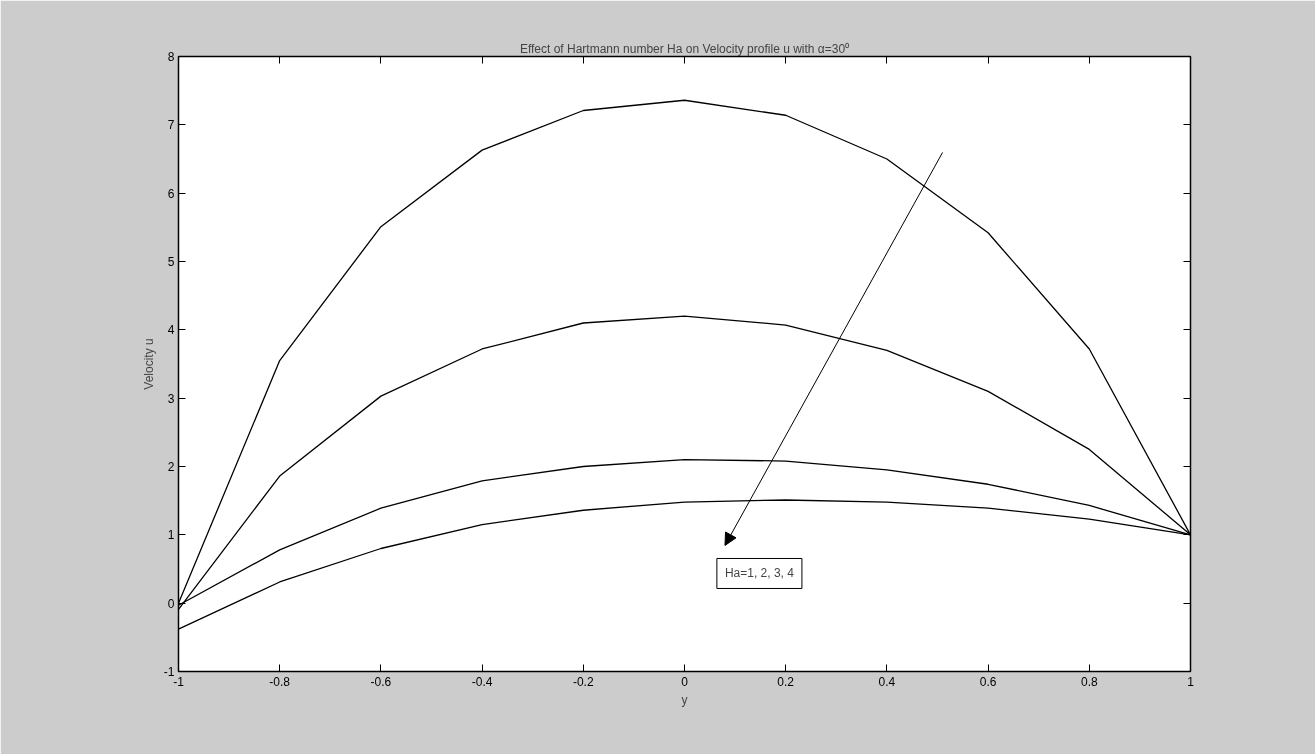 This screenshot has height=754, width=1315. What do you see at coordinates (1191, 681) in the screenshot?
I see `x-tick-label: 1` at bounding box center [1191, 681].